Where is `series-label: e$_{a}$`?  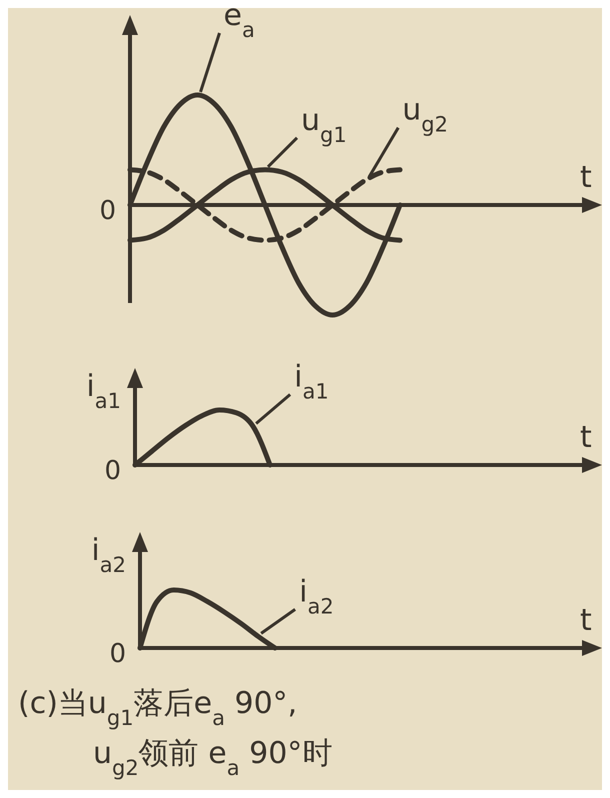 series-label: e$_{a}$ is located at coordinates (239, 21).